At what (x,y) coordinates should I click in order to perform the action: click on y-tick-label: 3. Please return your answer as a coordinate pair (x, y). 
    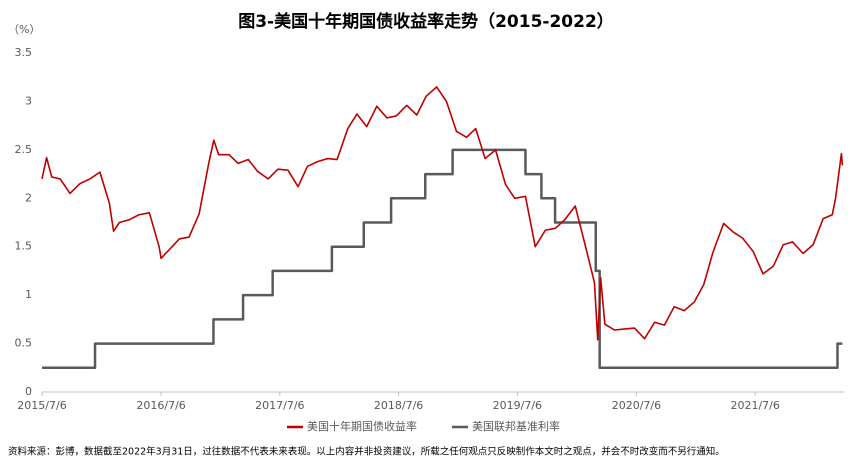
    Looking at the image, I should click on (28, 100).